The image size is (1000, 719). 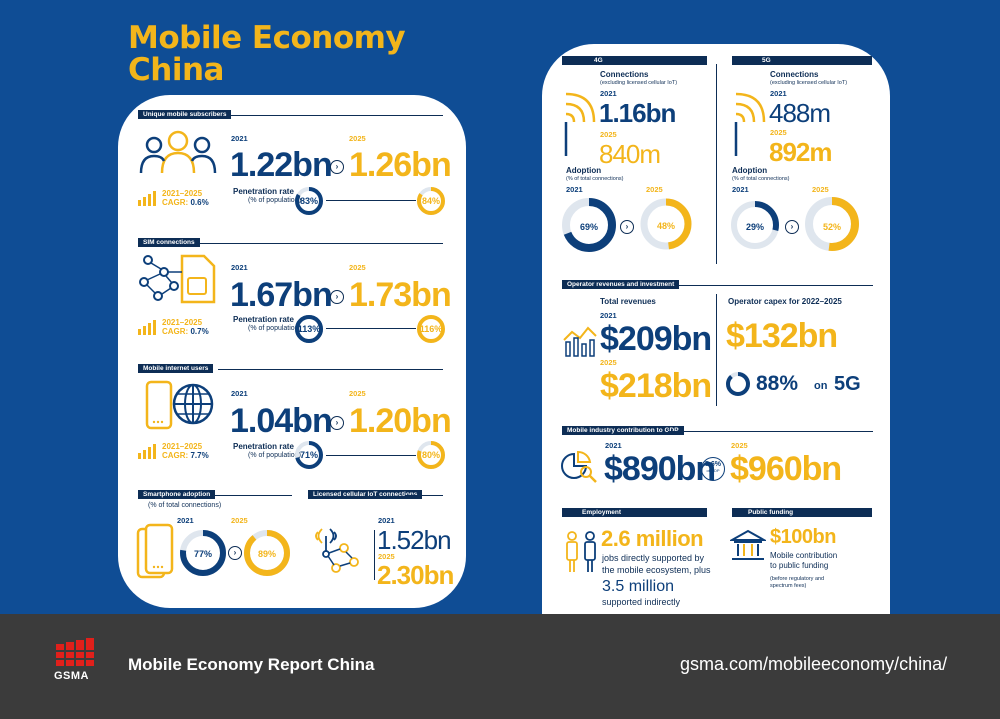 I want to click on penetration-sub: (% of population), so click(x=274, y=455).